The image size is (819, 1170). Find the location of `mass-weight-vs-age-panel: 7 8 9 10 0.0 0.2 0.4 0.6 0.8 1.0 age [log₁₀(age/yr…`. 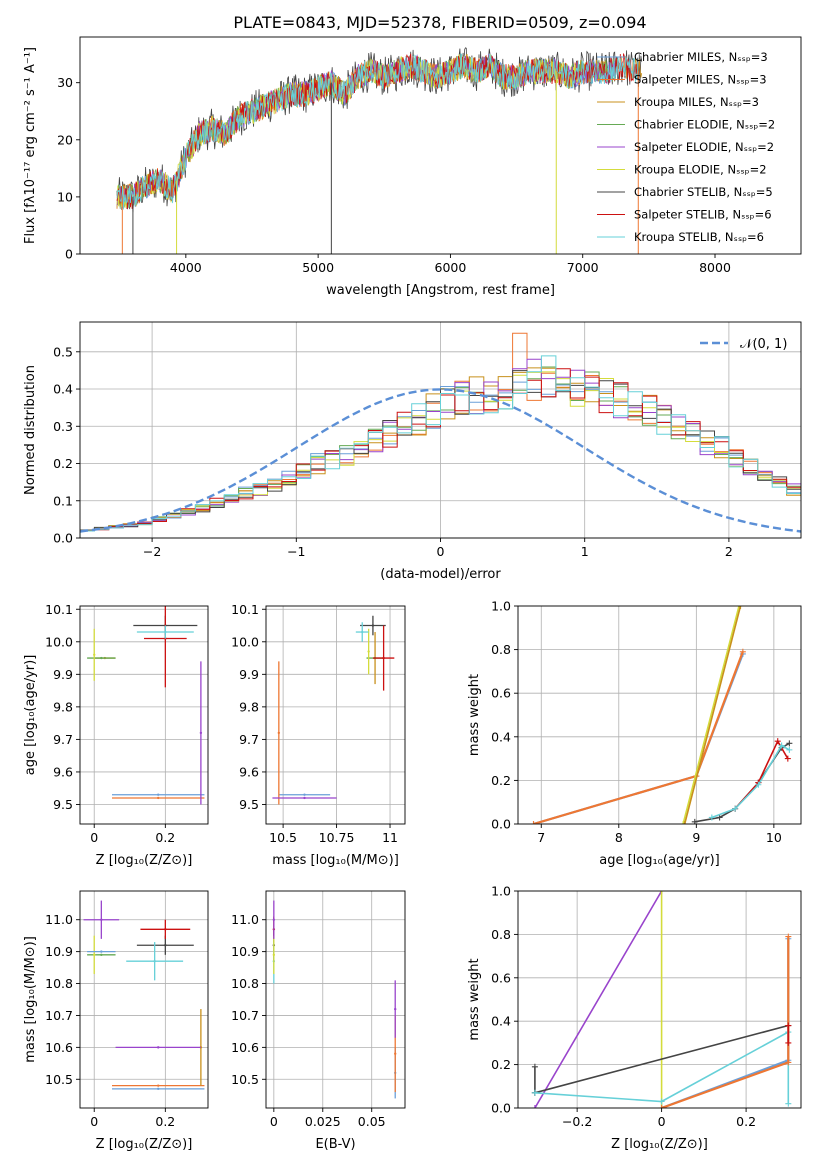

mass-weight-vs-age-panel: 7 8 9 10 0.0 0.2 0.4 0.6 0.8 1.0 age [log₁₀(age/yr… is located at coordinates (634, 733).